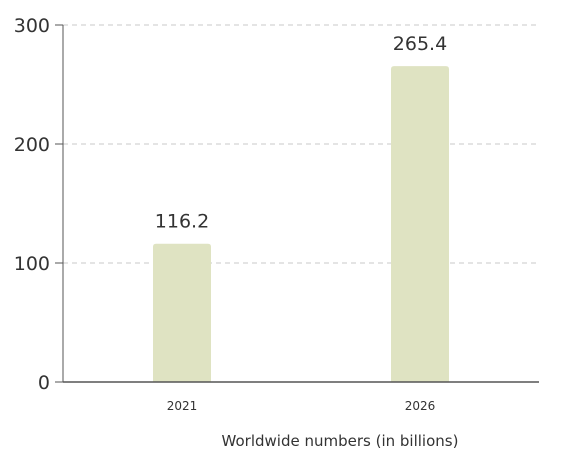 Image resolution: width=579 pixels, height=471 pixels. Describe the element at coordinates (44, 383) in the screenshot. I see `y-tick-label: 0` at that location.